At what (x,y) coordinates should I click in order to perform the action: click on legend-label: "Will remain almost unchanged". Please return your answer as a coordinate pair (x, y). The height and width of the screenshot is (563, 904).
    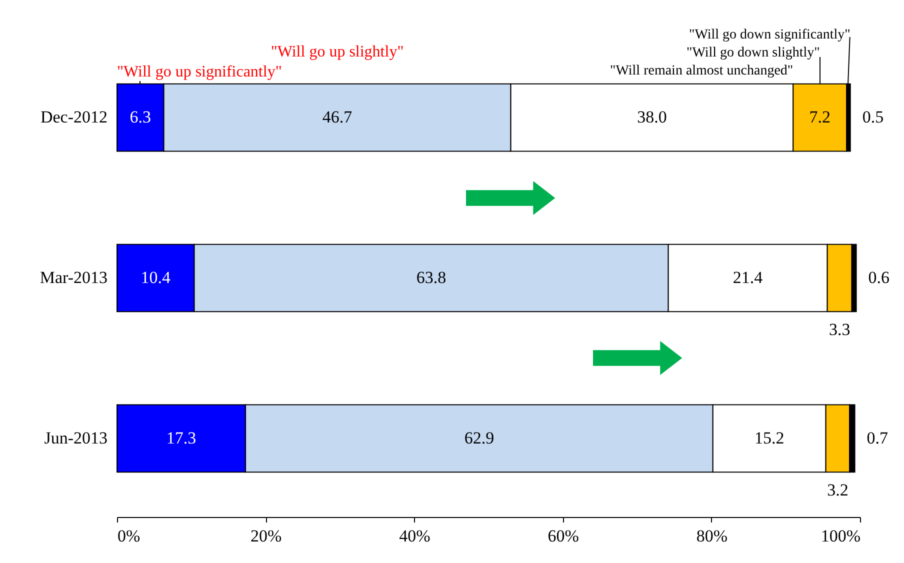
    Looking at the image, I should click on (702, 71).